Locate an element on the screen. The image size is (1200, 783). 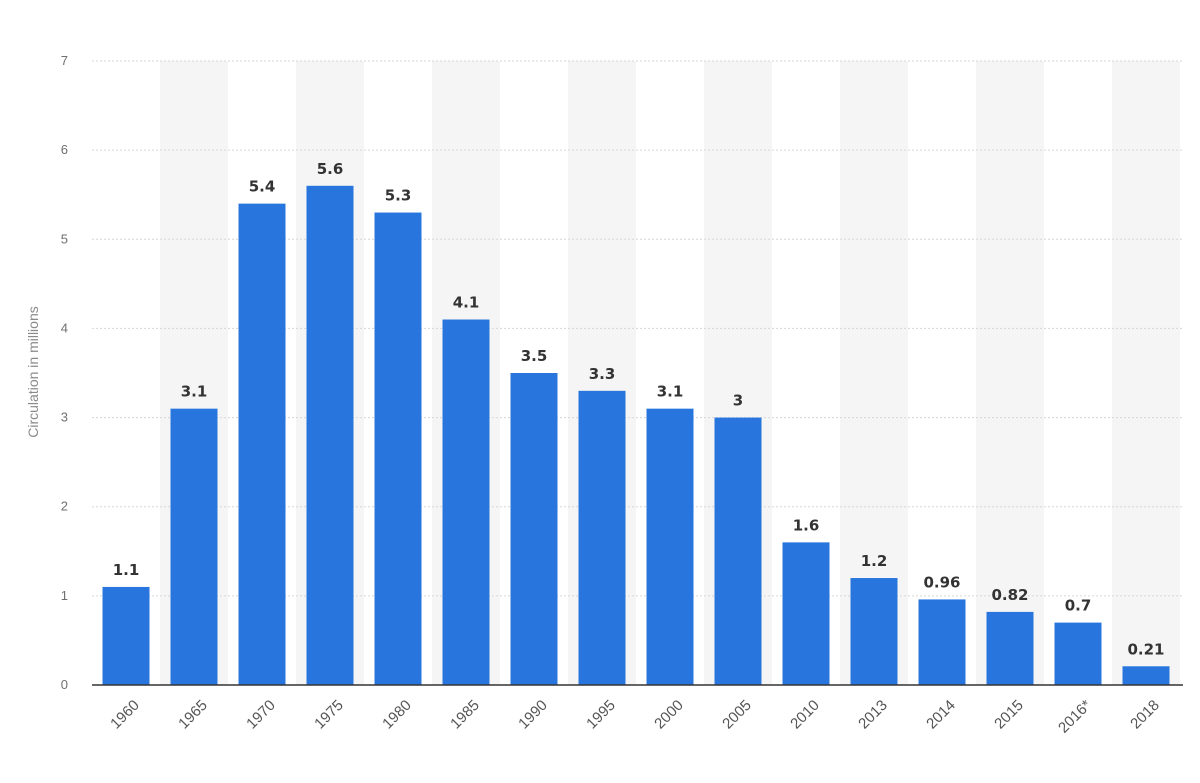
data-label: 5.4 is located at coordinates (262, 187).